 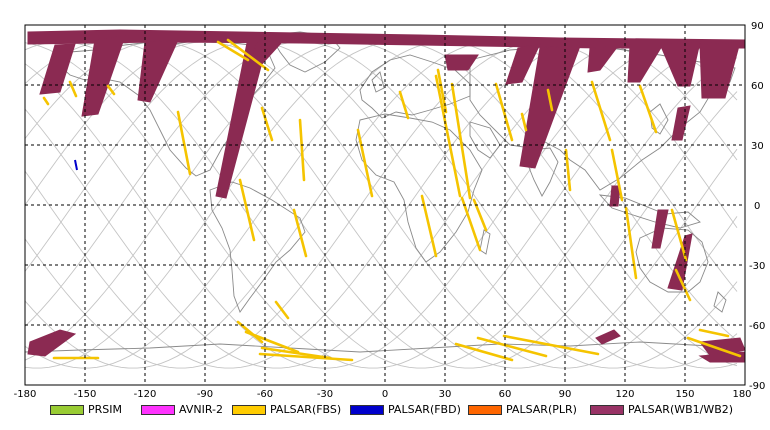 What do you see at coordinates (757, 26) in the screenshot?
I see `y-tick-label: 90` at bounding box center [757, 26].